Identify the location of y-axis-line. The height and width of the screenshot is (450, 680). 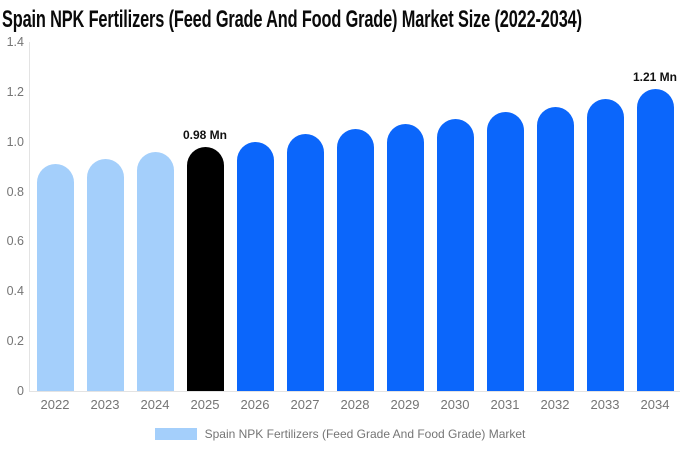
(29, 216).